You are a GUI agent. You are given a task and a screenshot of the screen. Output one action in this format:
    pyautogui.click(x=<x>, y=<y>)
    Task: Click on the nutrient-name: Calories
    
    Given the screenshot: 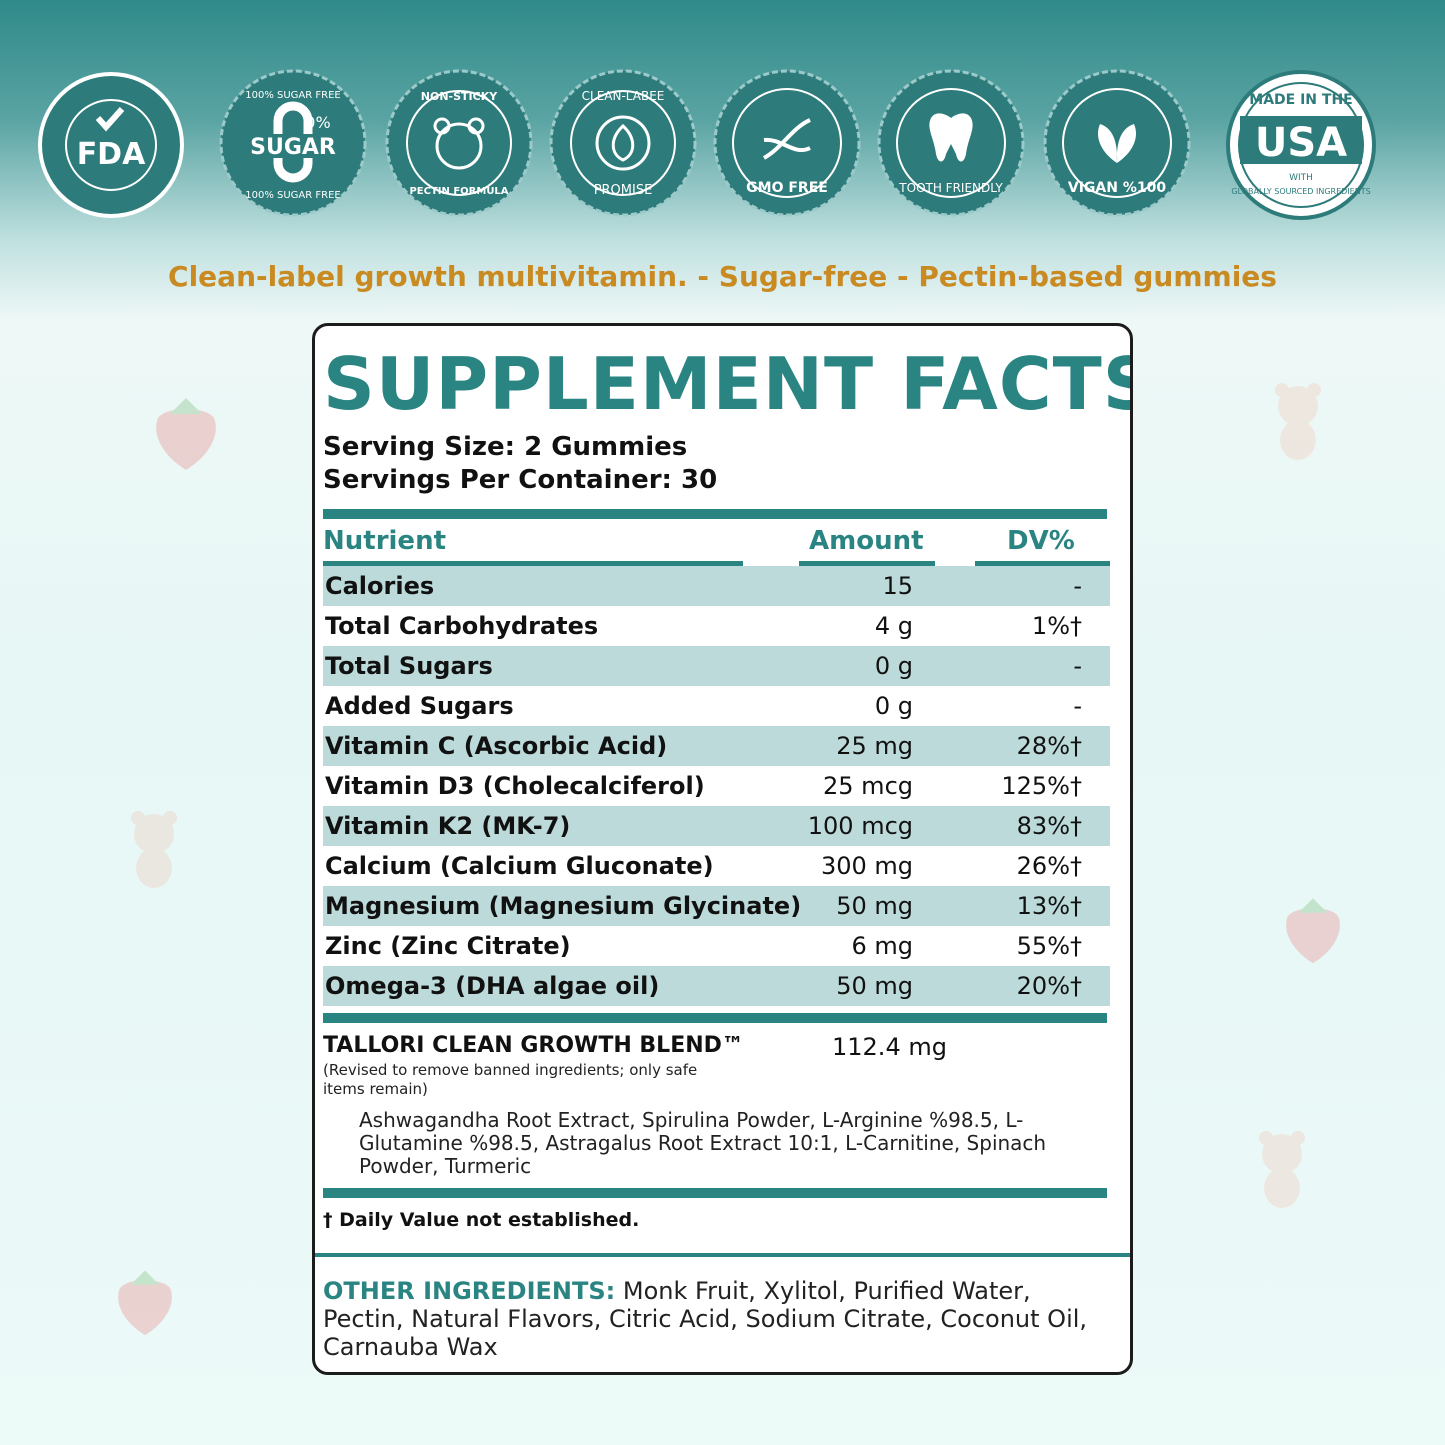 What is the action you would take?
    pyautogui.click(x=380, y=586)
    